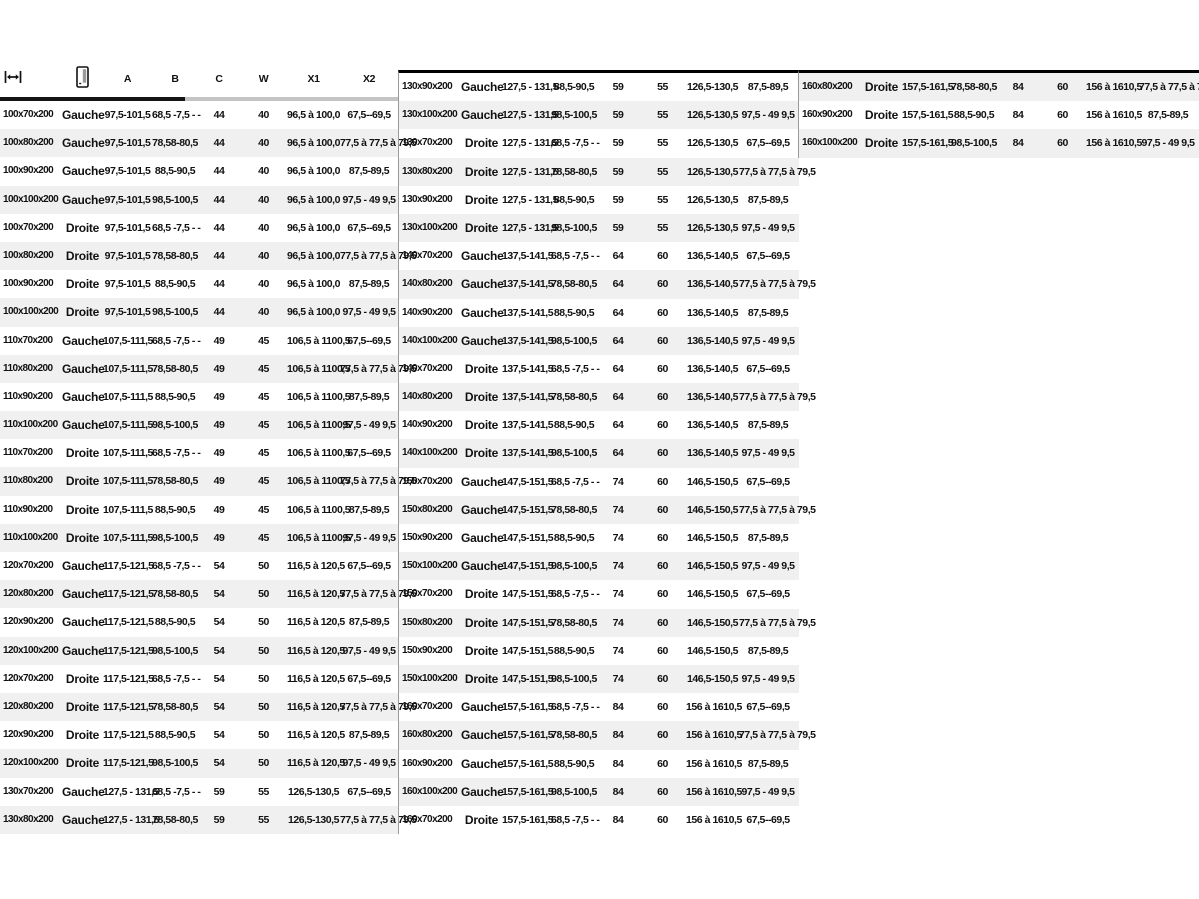 The width and height of the screenshot is (1199, 899). What do you see at coordinates (427, 199) in the screenshot?
I see `cell-size: 130x90x200` at bounding box center [427, 199].